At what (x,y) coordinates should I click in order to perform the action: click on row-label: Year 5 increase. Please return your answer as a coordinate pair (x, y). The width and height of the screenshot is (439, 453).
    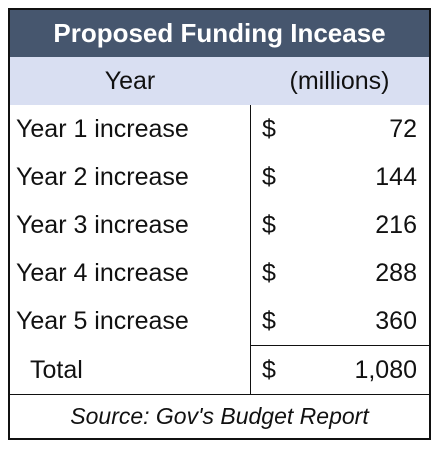
    Looking at the image, I should click on (102, 320).